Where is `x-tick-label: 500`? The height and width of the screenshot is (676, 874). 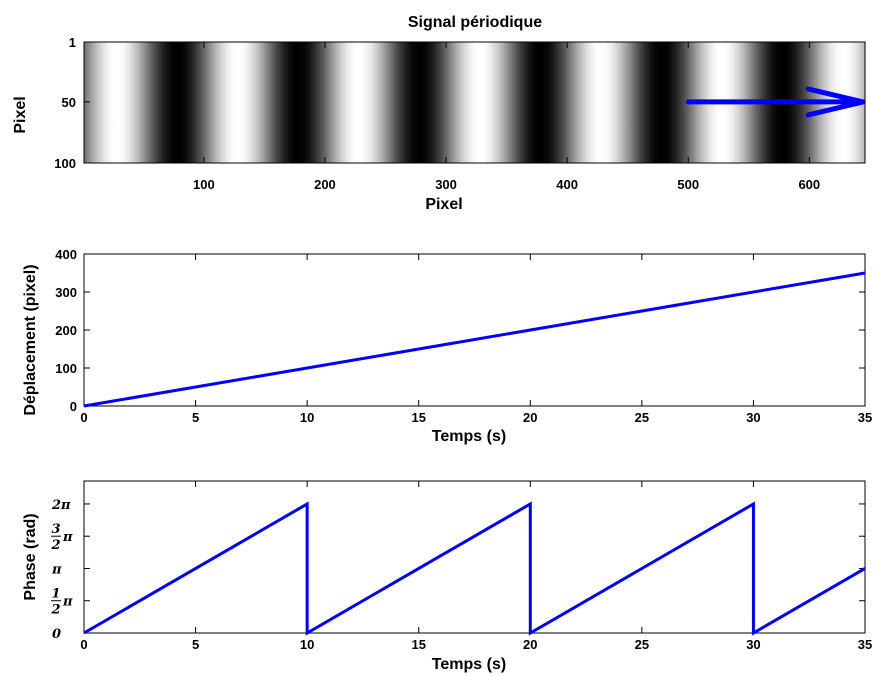
x-tick-label: 500 is located at coordinates (688, 184).